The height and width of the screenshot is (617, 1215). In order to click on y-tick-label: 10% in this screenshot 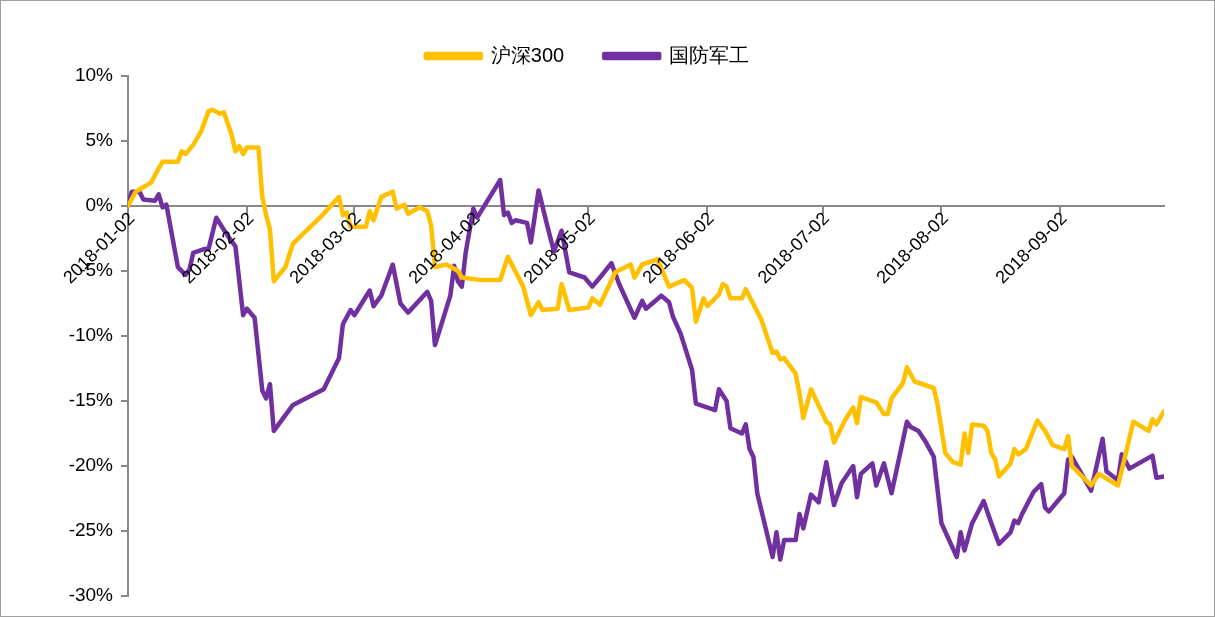, I will do `click(94, 75)`.